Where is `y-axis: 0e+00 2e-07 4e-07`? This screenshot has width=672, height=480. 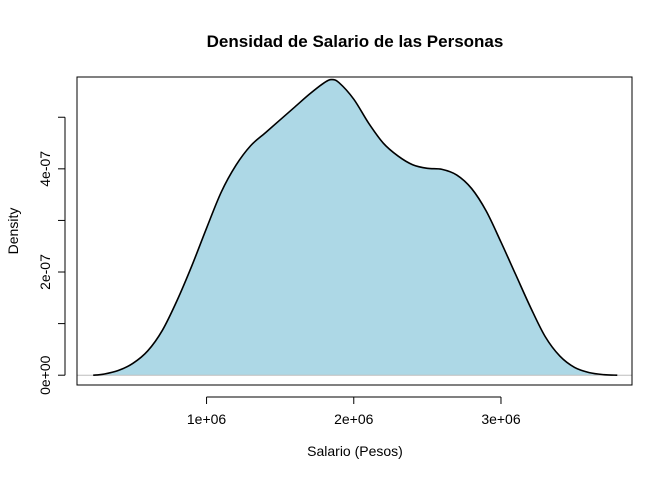
y-axis: 0e+00 2e-07 4e-07 is located at coordinates (51, 255).